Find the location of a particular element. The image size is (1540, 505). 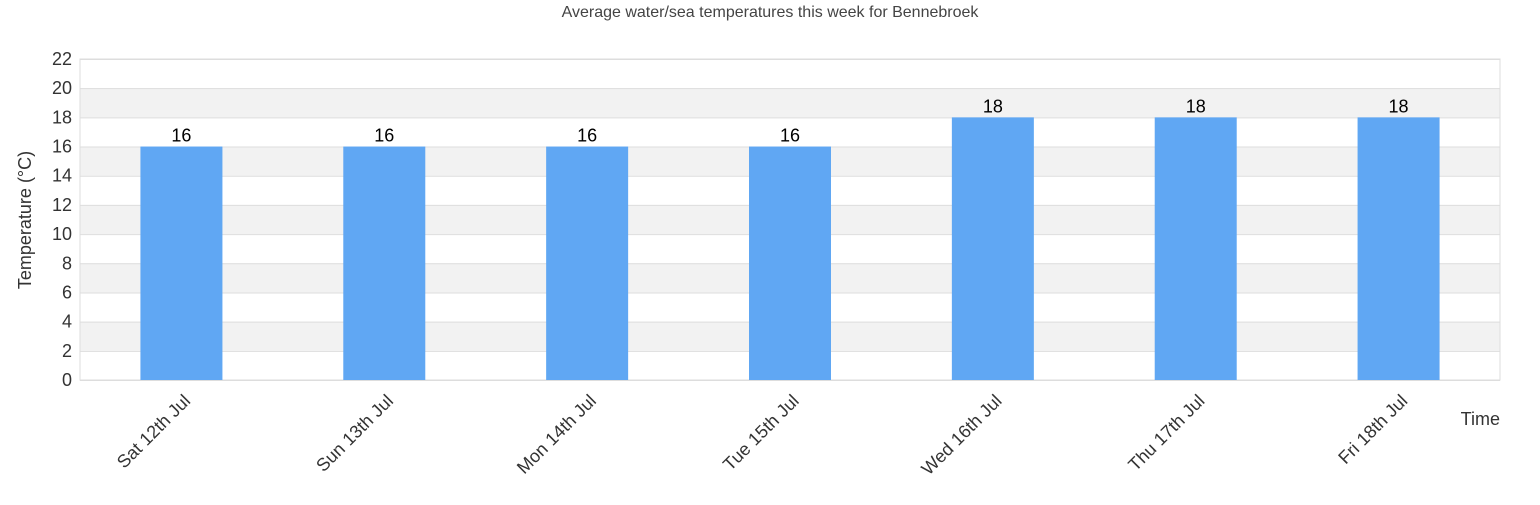

y-tick-label: 0 is located at coordinates (67, 380).